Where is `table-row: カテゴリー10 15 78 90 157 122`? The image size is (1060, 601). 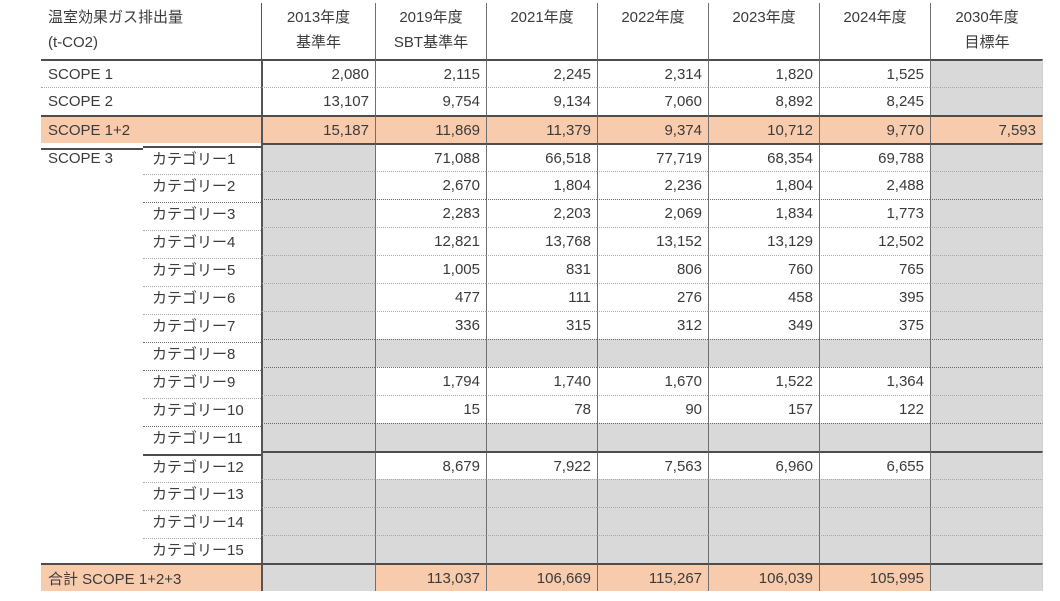
table-row: カテゴリー10 15 78 90 157 122 is located at coordinates (542, 409).